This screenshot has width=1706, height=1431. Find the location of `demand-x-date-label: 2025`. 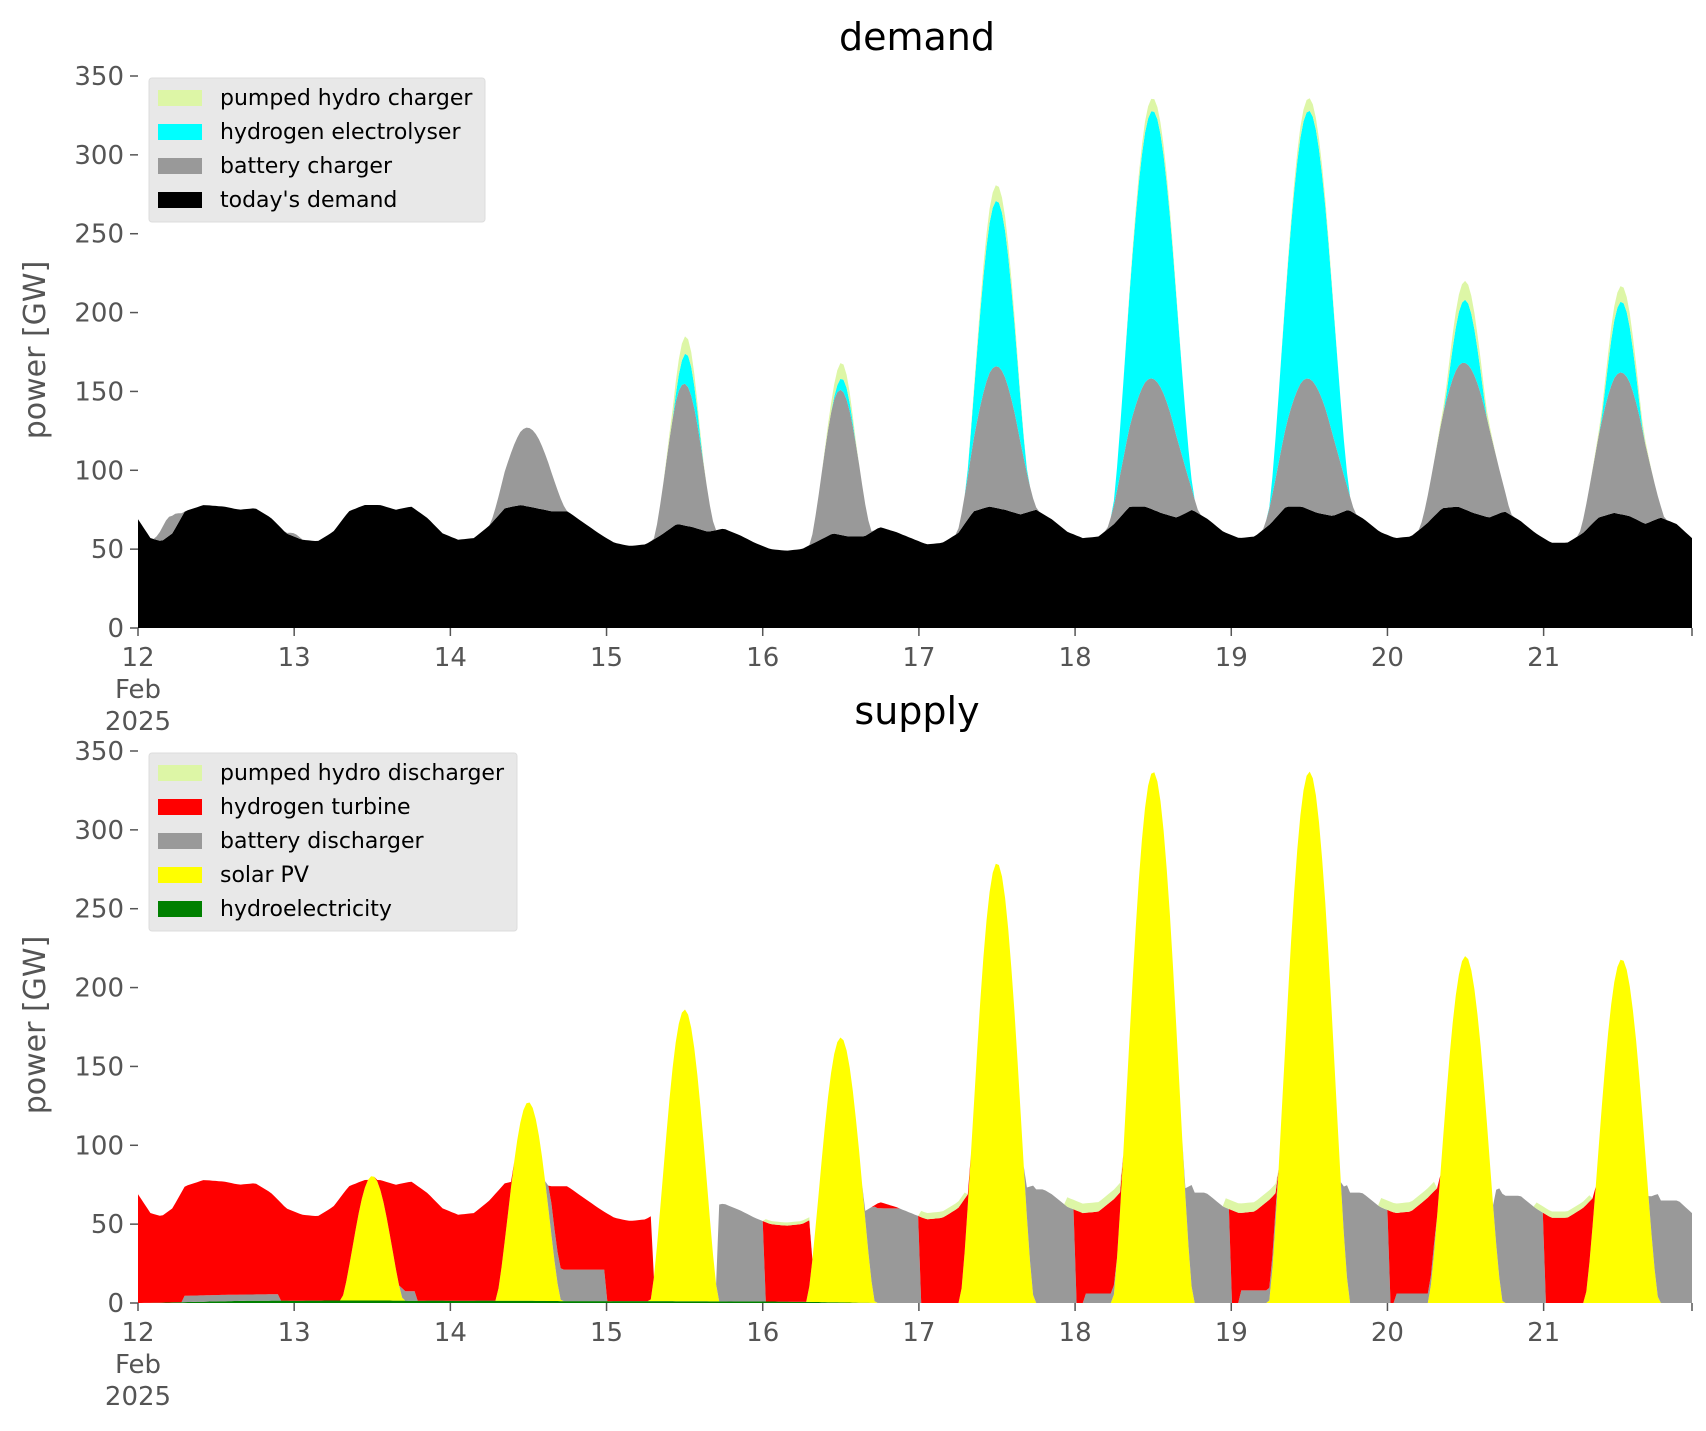

demand-x-date-label: 2025 is located at coordinates (138, 722).